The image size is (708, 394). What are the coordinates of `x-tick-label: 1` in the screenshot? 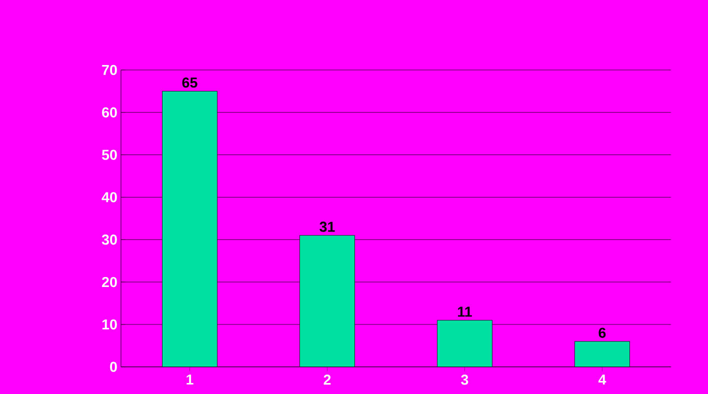 It's located at (190, 379).